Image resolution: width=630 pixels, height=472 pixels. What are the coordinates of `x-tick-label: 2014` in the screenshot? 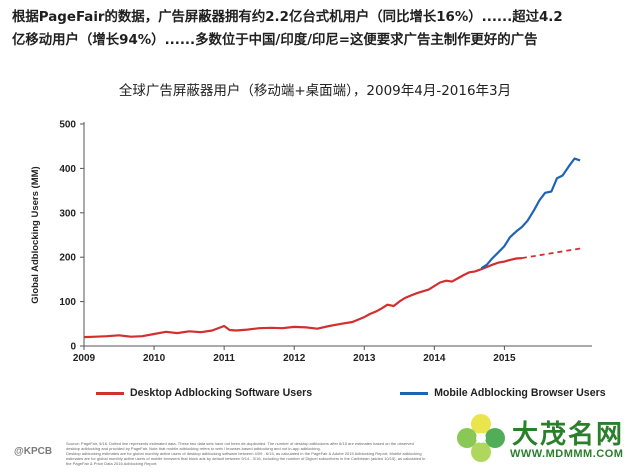 It's located at (434, 358).